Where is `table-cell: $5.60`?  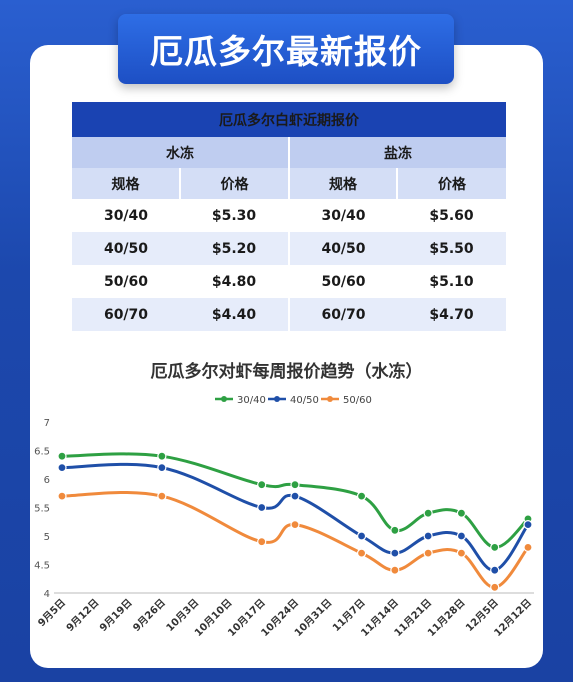
table-cell: $5.60 is located at coordinates (451, 215).